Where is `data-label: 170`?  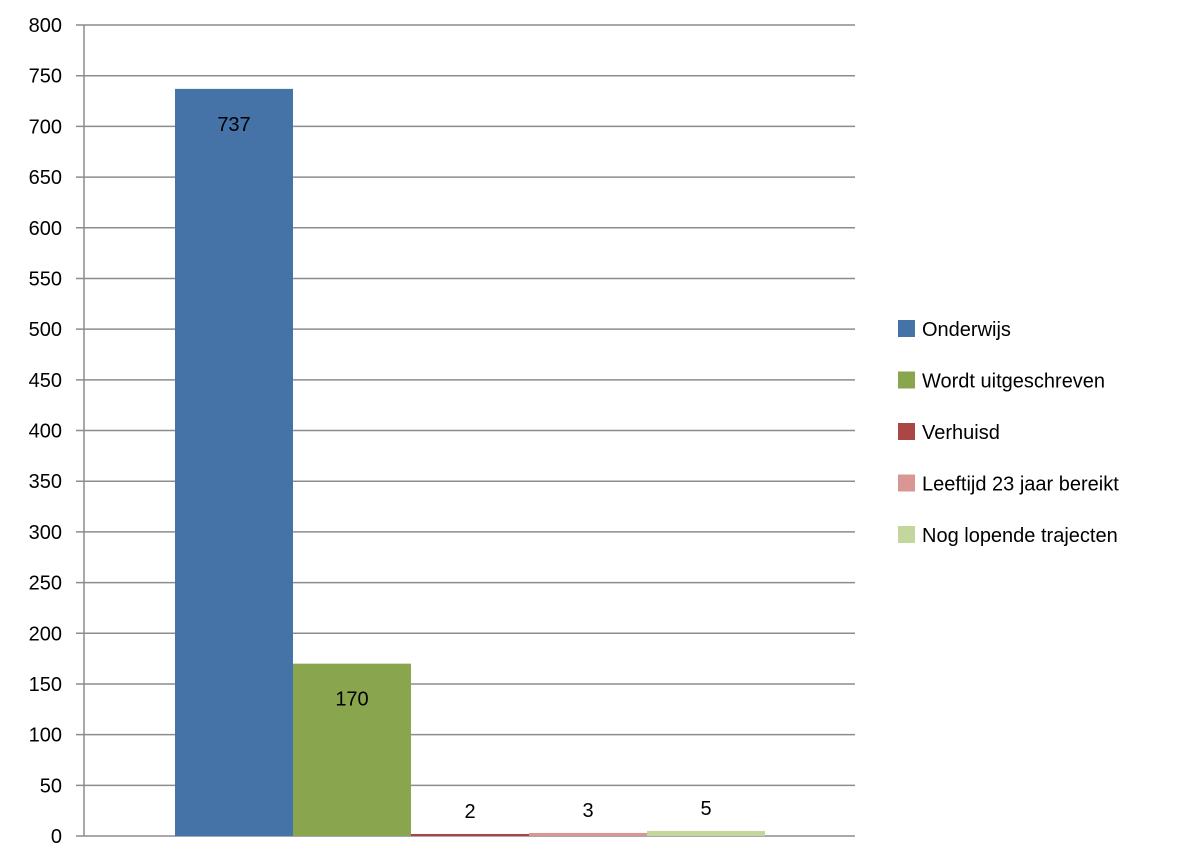
data-label: 170 is located at coordinates (351, 700).